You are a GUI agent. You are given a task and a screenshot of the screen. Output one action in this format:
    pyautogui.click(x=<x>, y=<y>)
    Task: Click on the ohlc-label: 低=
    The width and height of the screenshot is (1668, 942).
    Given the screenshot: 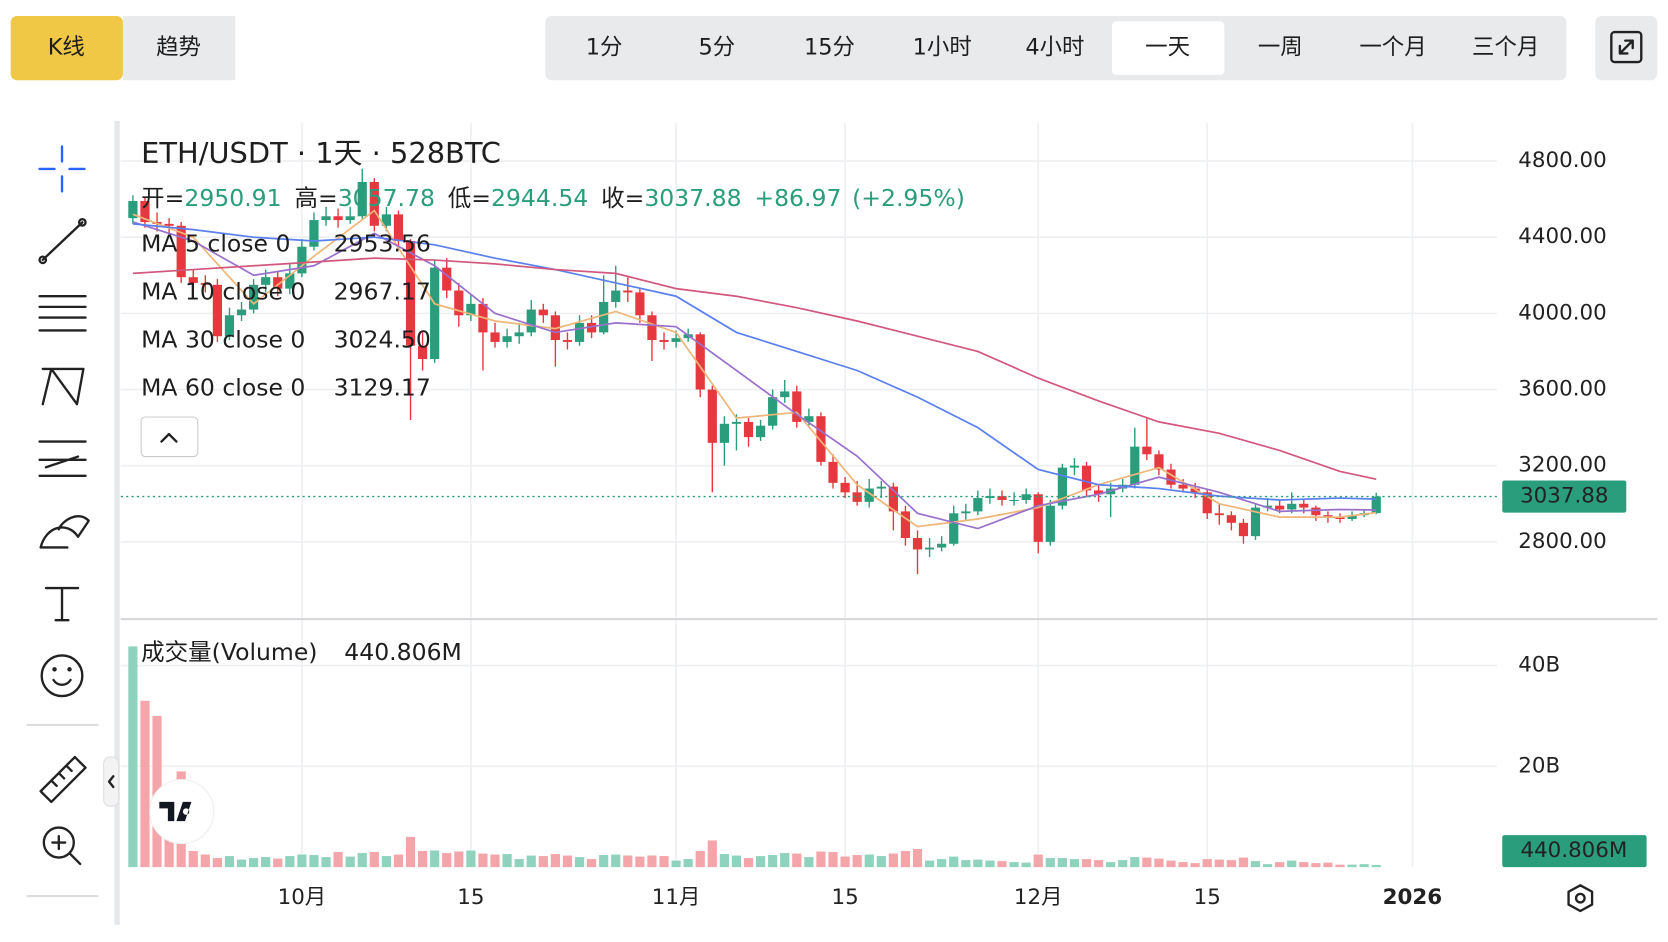 What is the action you would take?
    pyautogui.click(x=469, y=197)
    